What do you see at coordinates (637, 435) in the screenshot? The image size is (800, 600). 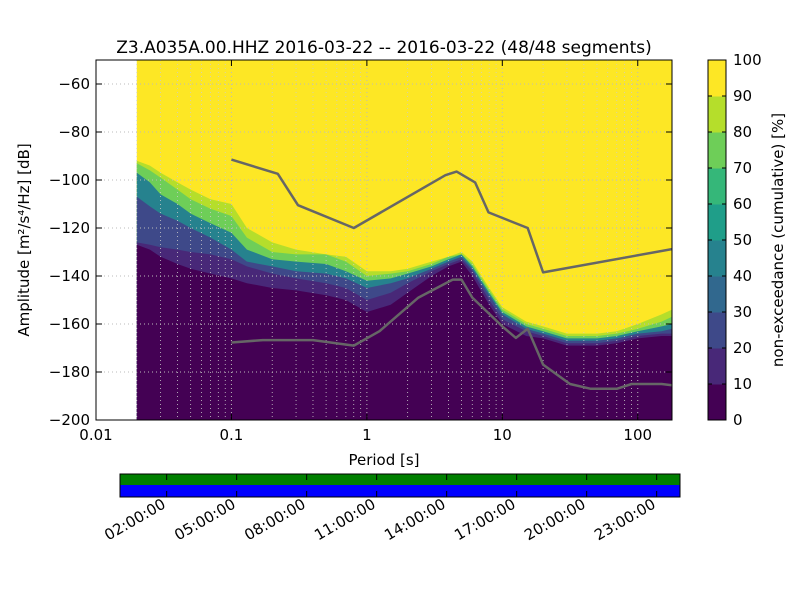 I see `x-tick-label: 100` at bounding box center [637, 435].